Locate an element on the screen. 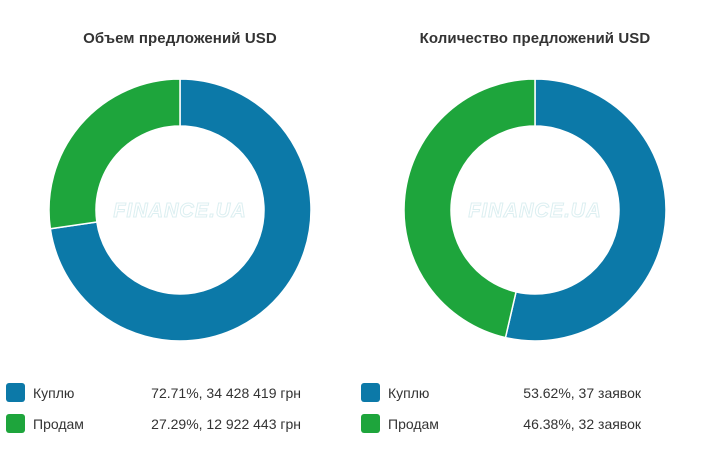 Image resolution: width=720 pixels, height=452 pixels. legend-value-sell: 27.29%, 12 922 443 грн is located at coordinates (226, 424).